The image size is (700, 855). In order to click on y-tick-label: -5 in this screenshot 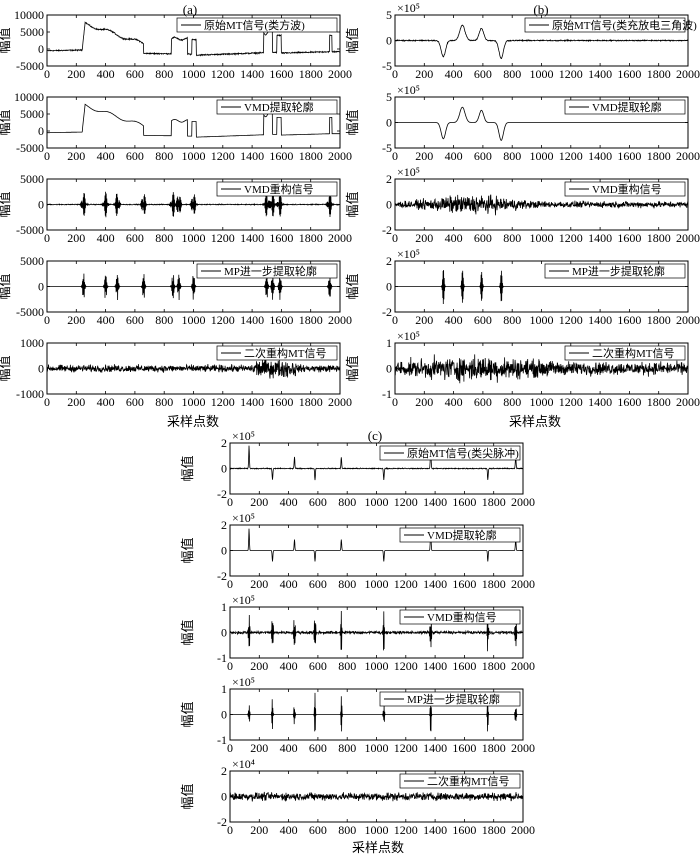, I will do `click(387, 148)`.